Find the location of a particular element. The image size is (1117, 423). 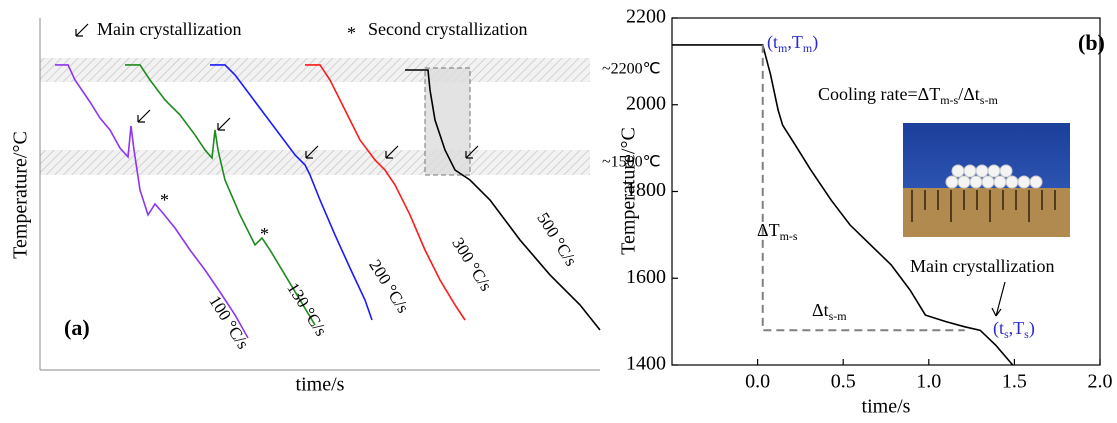

y-tick-label: 1600 is located at coordinates (646, 277).